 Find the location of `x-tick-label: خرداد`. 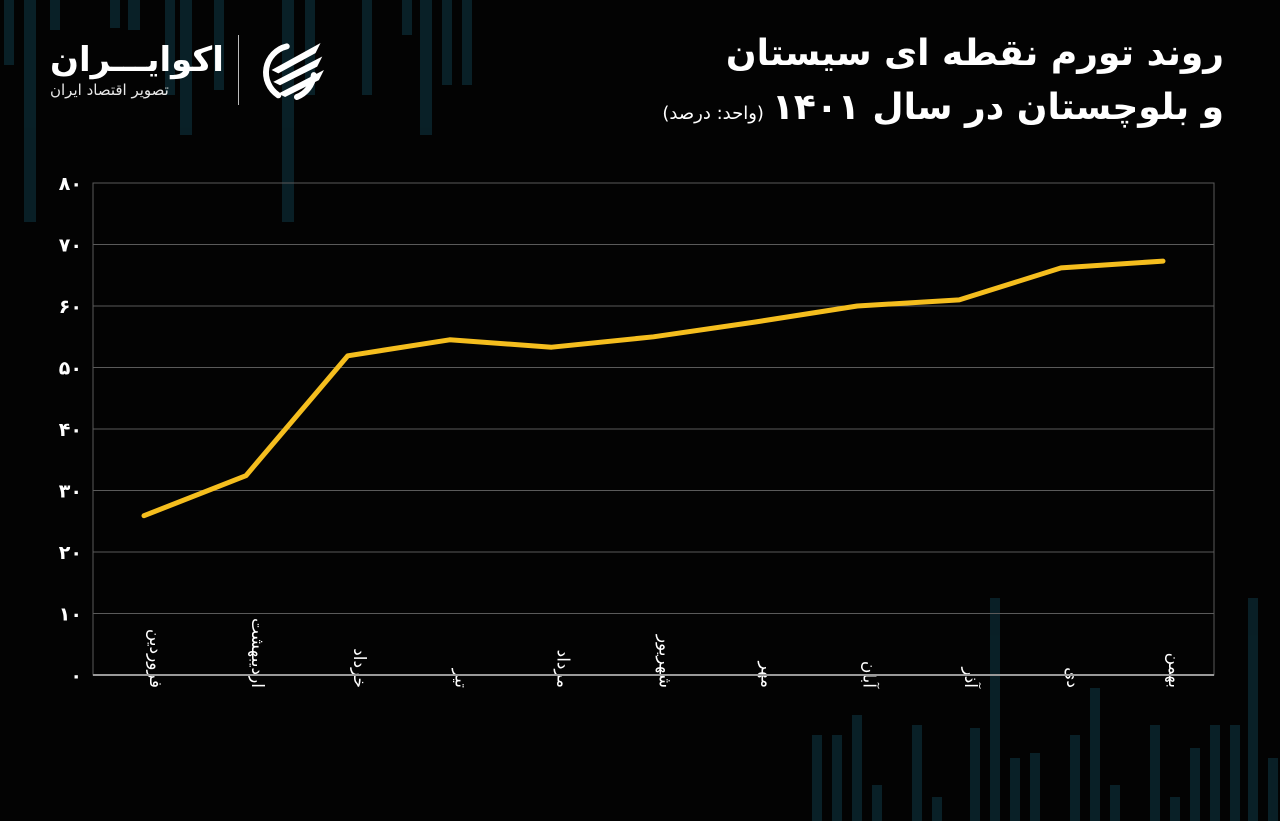

x-tick-label: خرداد is located at coordinates (359, 668).